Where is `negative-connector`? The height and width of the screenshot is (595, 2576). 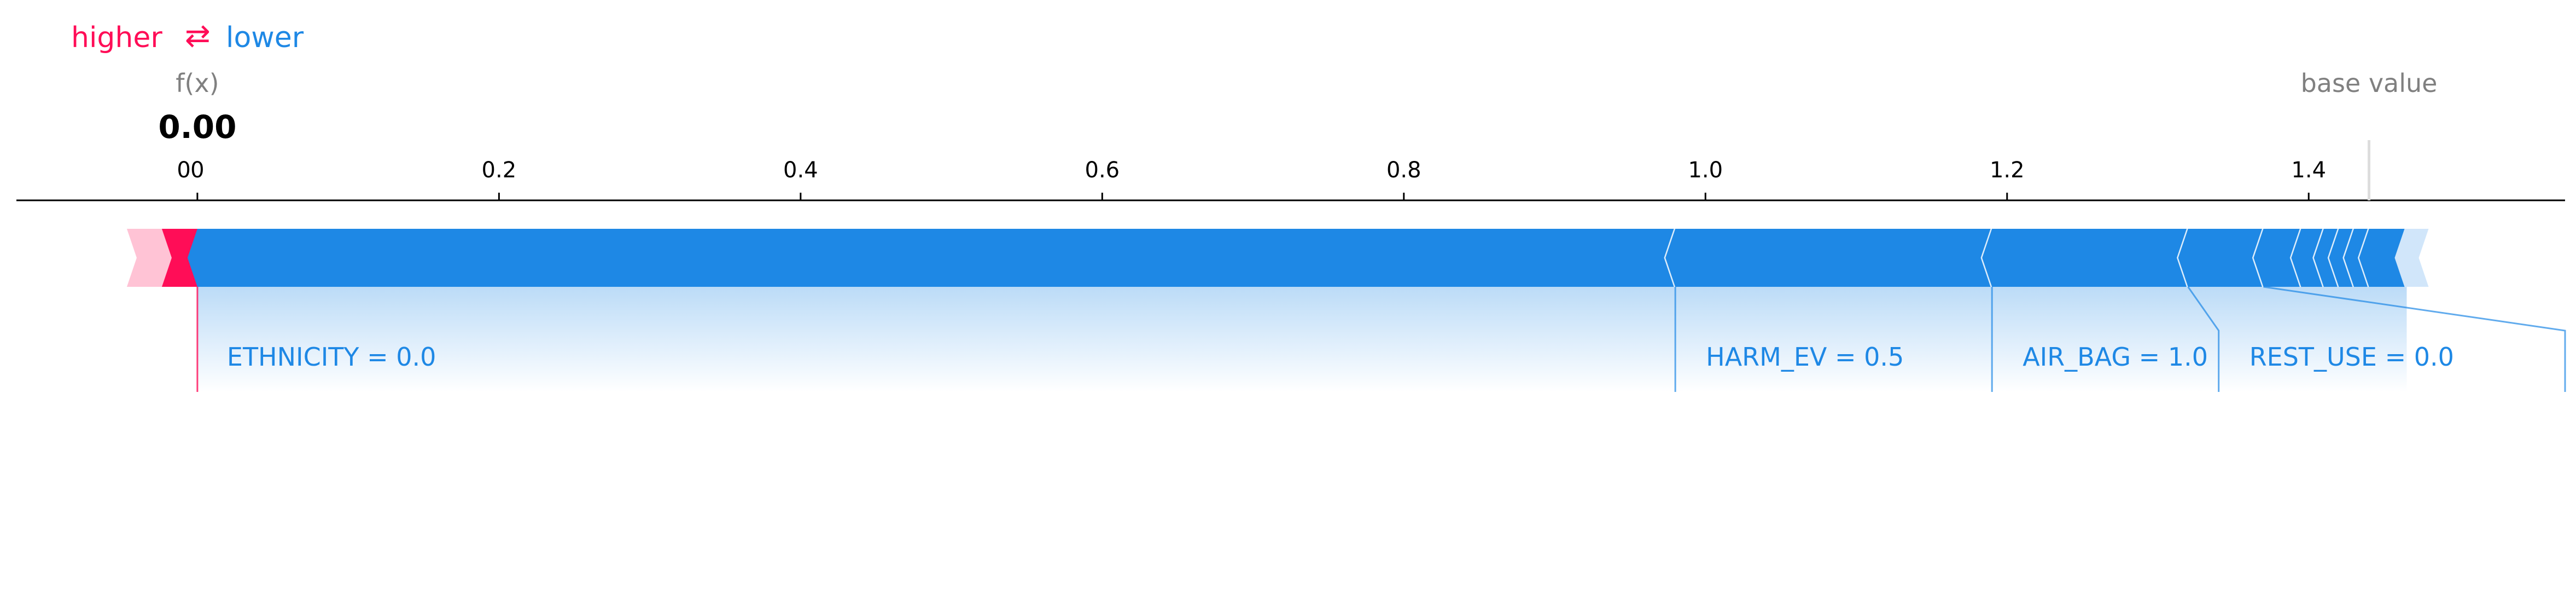
negative-connector is located at coordinates (2203, 339).